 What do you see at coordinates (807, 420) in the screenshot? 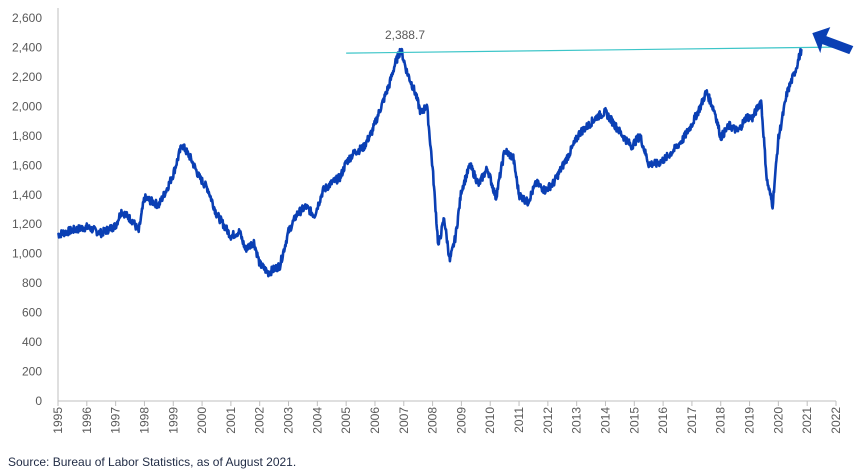
I see `x-tick-label: 2021` at bounding box center [807, 420].